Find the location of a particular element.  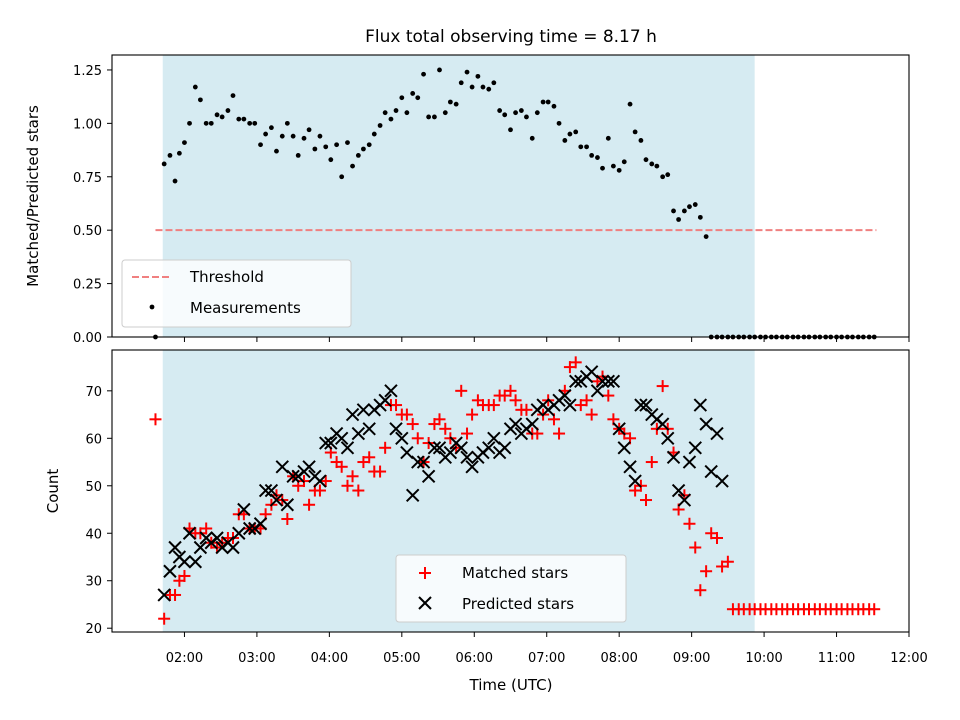

x-tick-label: 03:00 is located at coordinates (256, 658).